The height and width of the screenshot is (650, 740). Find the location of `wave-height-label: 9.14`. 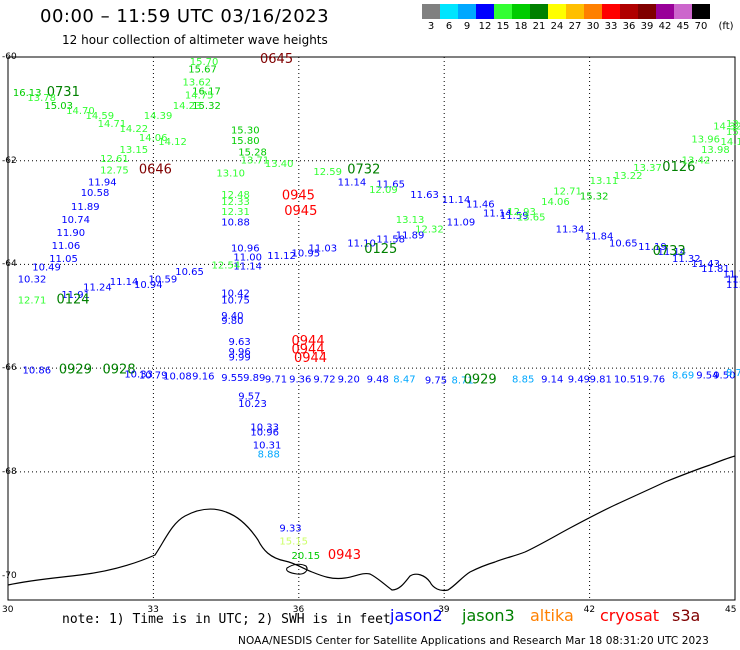

wave-height-label: 9.14 is located at coordinates (552, 380).